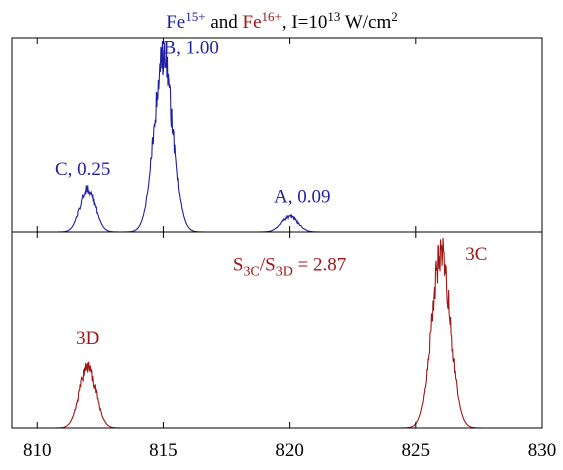 The image size is (563, 470). Describe the element at coordinates (333, 16) in the screenshot. I see `title-intensity-exponent: 13` at that location.